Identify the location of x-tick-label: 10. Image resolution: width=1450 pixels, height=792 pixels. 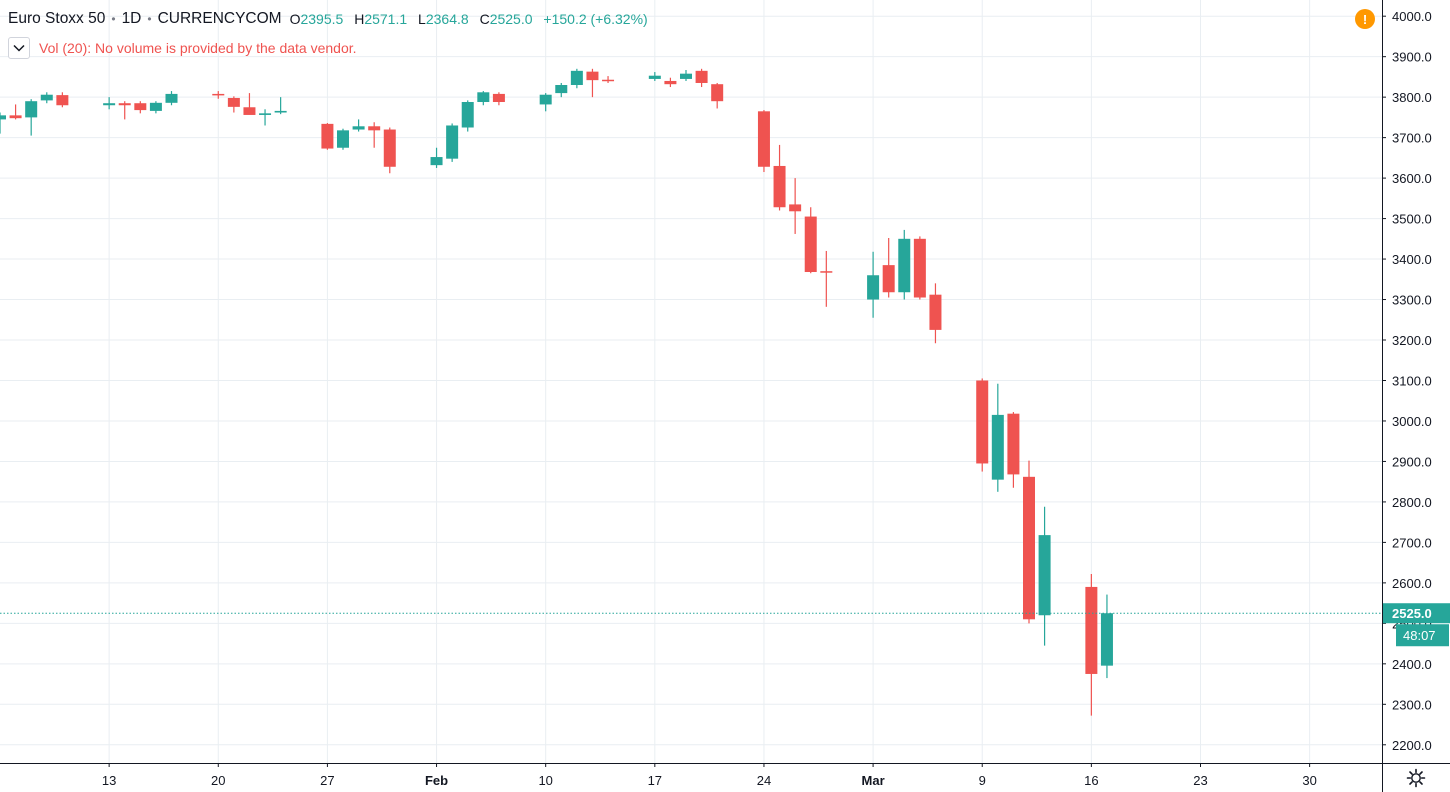
(545, 780).